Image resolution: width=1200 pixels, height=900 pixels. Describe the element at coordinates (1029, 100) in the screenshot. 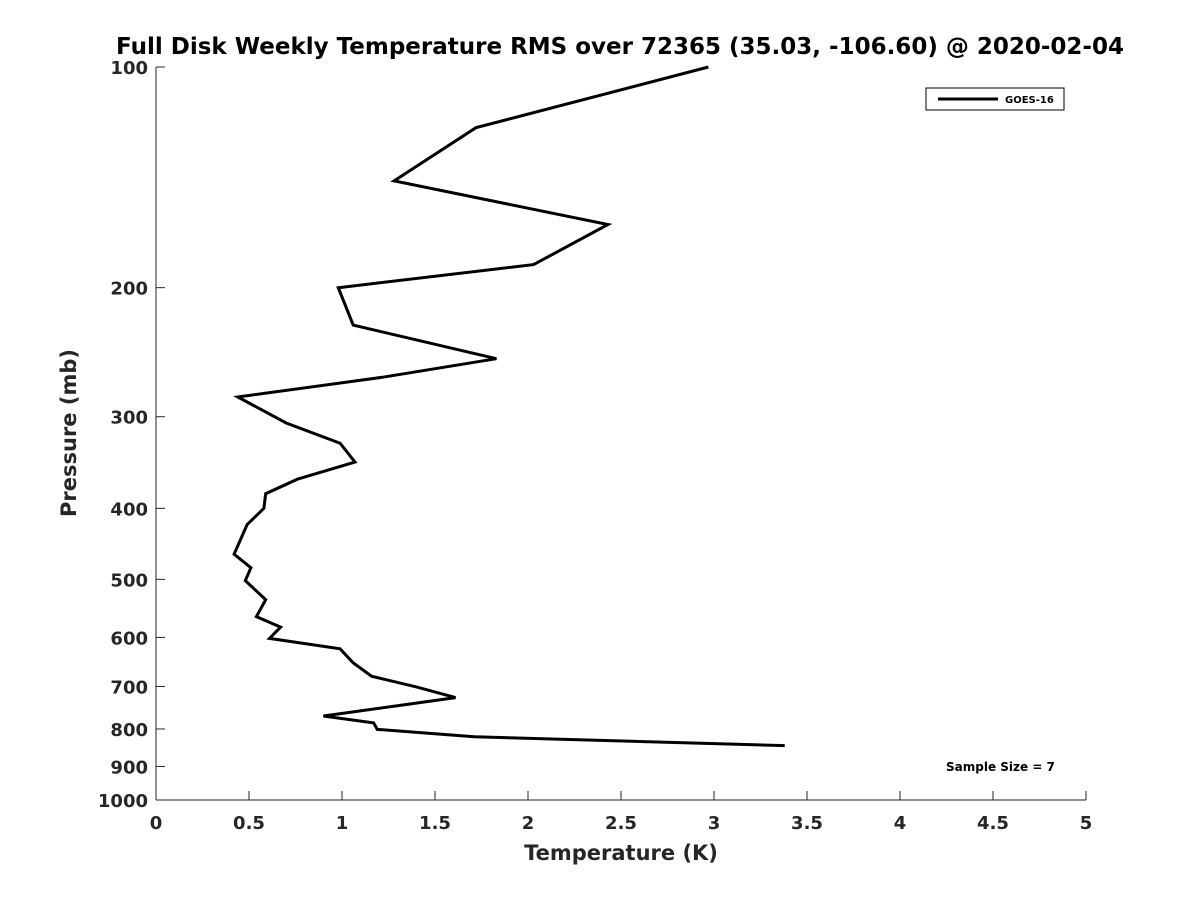

I see `legend-label: GOES-16` at that location.